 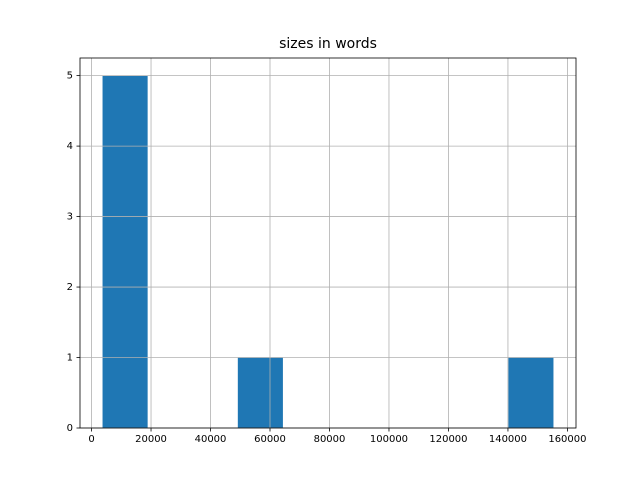 I want to click on x-tick-label: 20000, so click(x=151, y=439).